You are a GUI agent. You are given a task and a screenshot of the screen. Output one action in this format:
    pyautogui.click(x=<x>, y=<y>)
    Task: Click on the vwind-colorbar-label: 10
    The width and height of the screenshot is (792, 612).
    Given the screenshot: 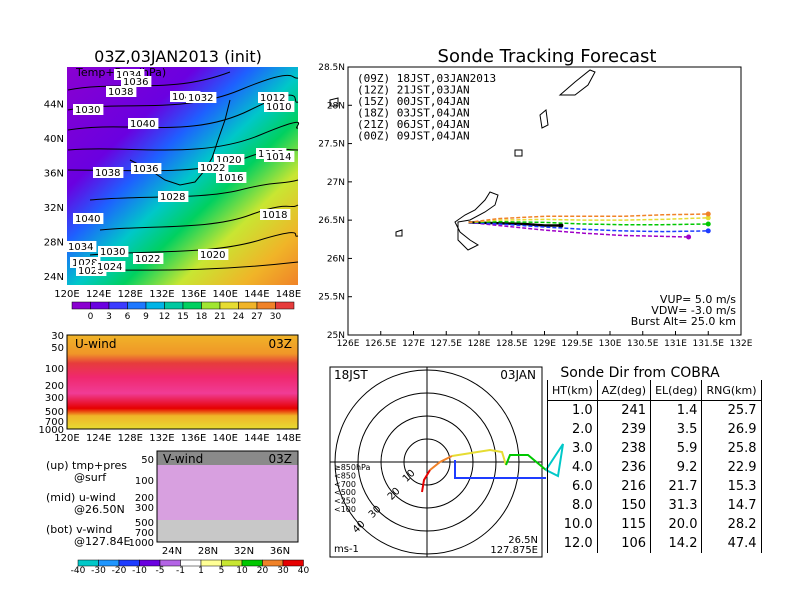 What is the action you would take?
    pyautogui.click(x=242, y=571)
    